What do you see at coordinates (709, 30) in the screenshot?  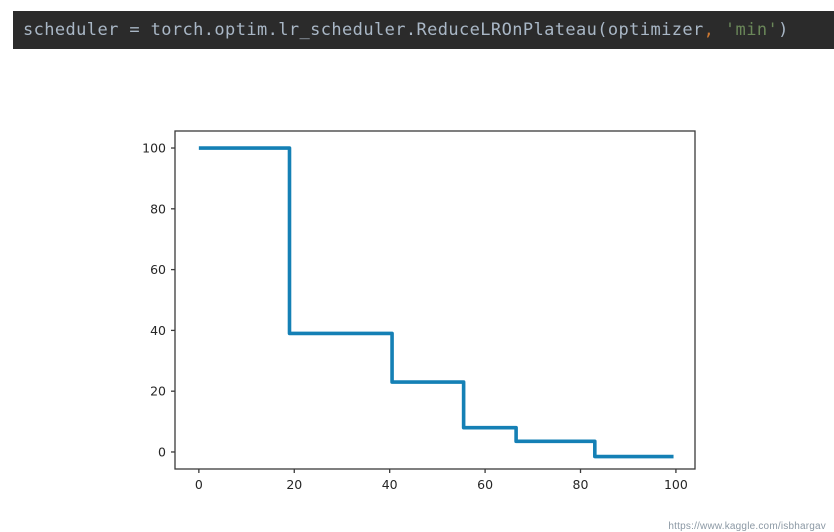 I see `code-token: ,` at bounding box center [709, 30].